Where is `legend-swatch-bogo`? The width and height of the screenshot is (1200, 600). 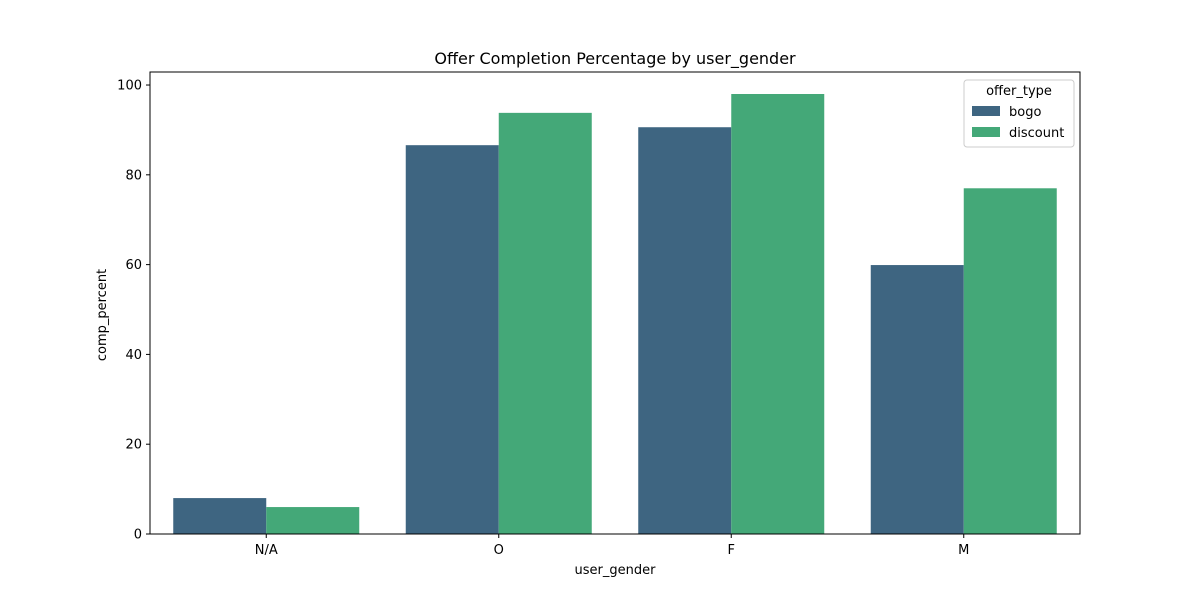 legend-swatch-bogo is located at coordinates (986, 111).